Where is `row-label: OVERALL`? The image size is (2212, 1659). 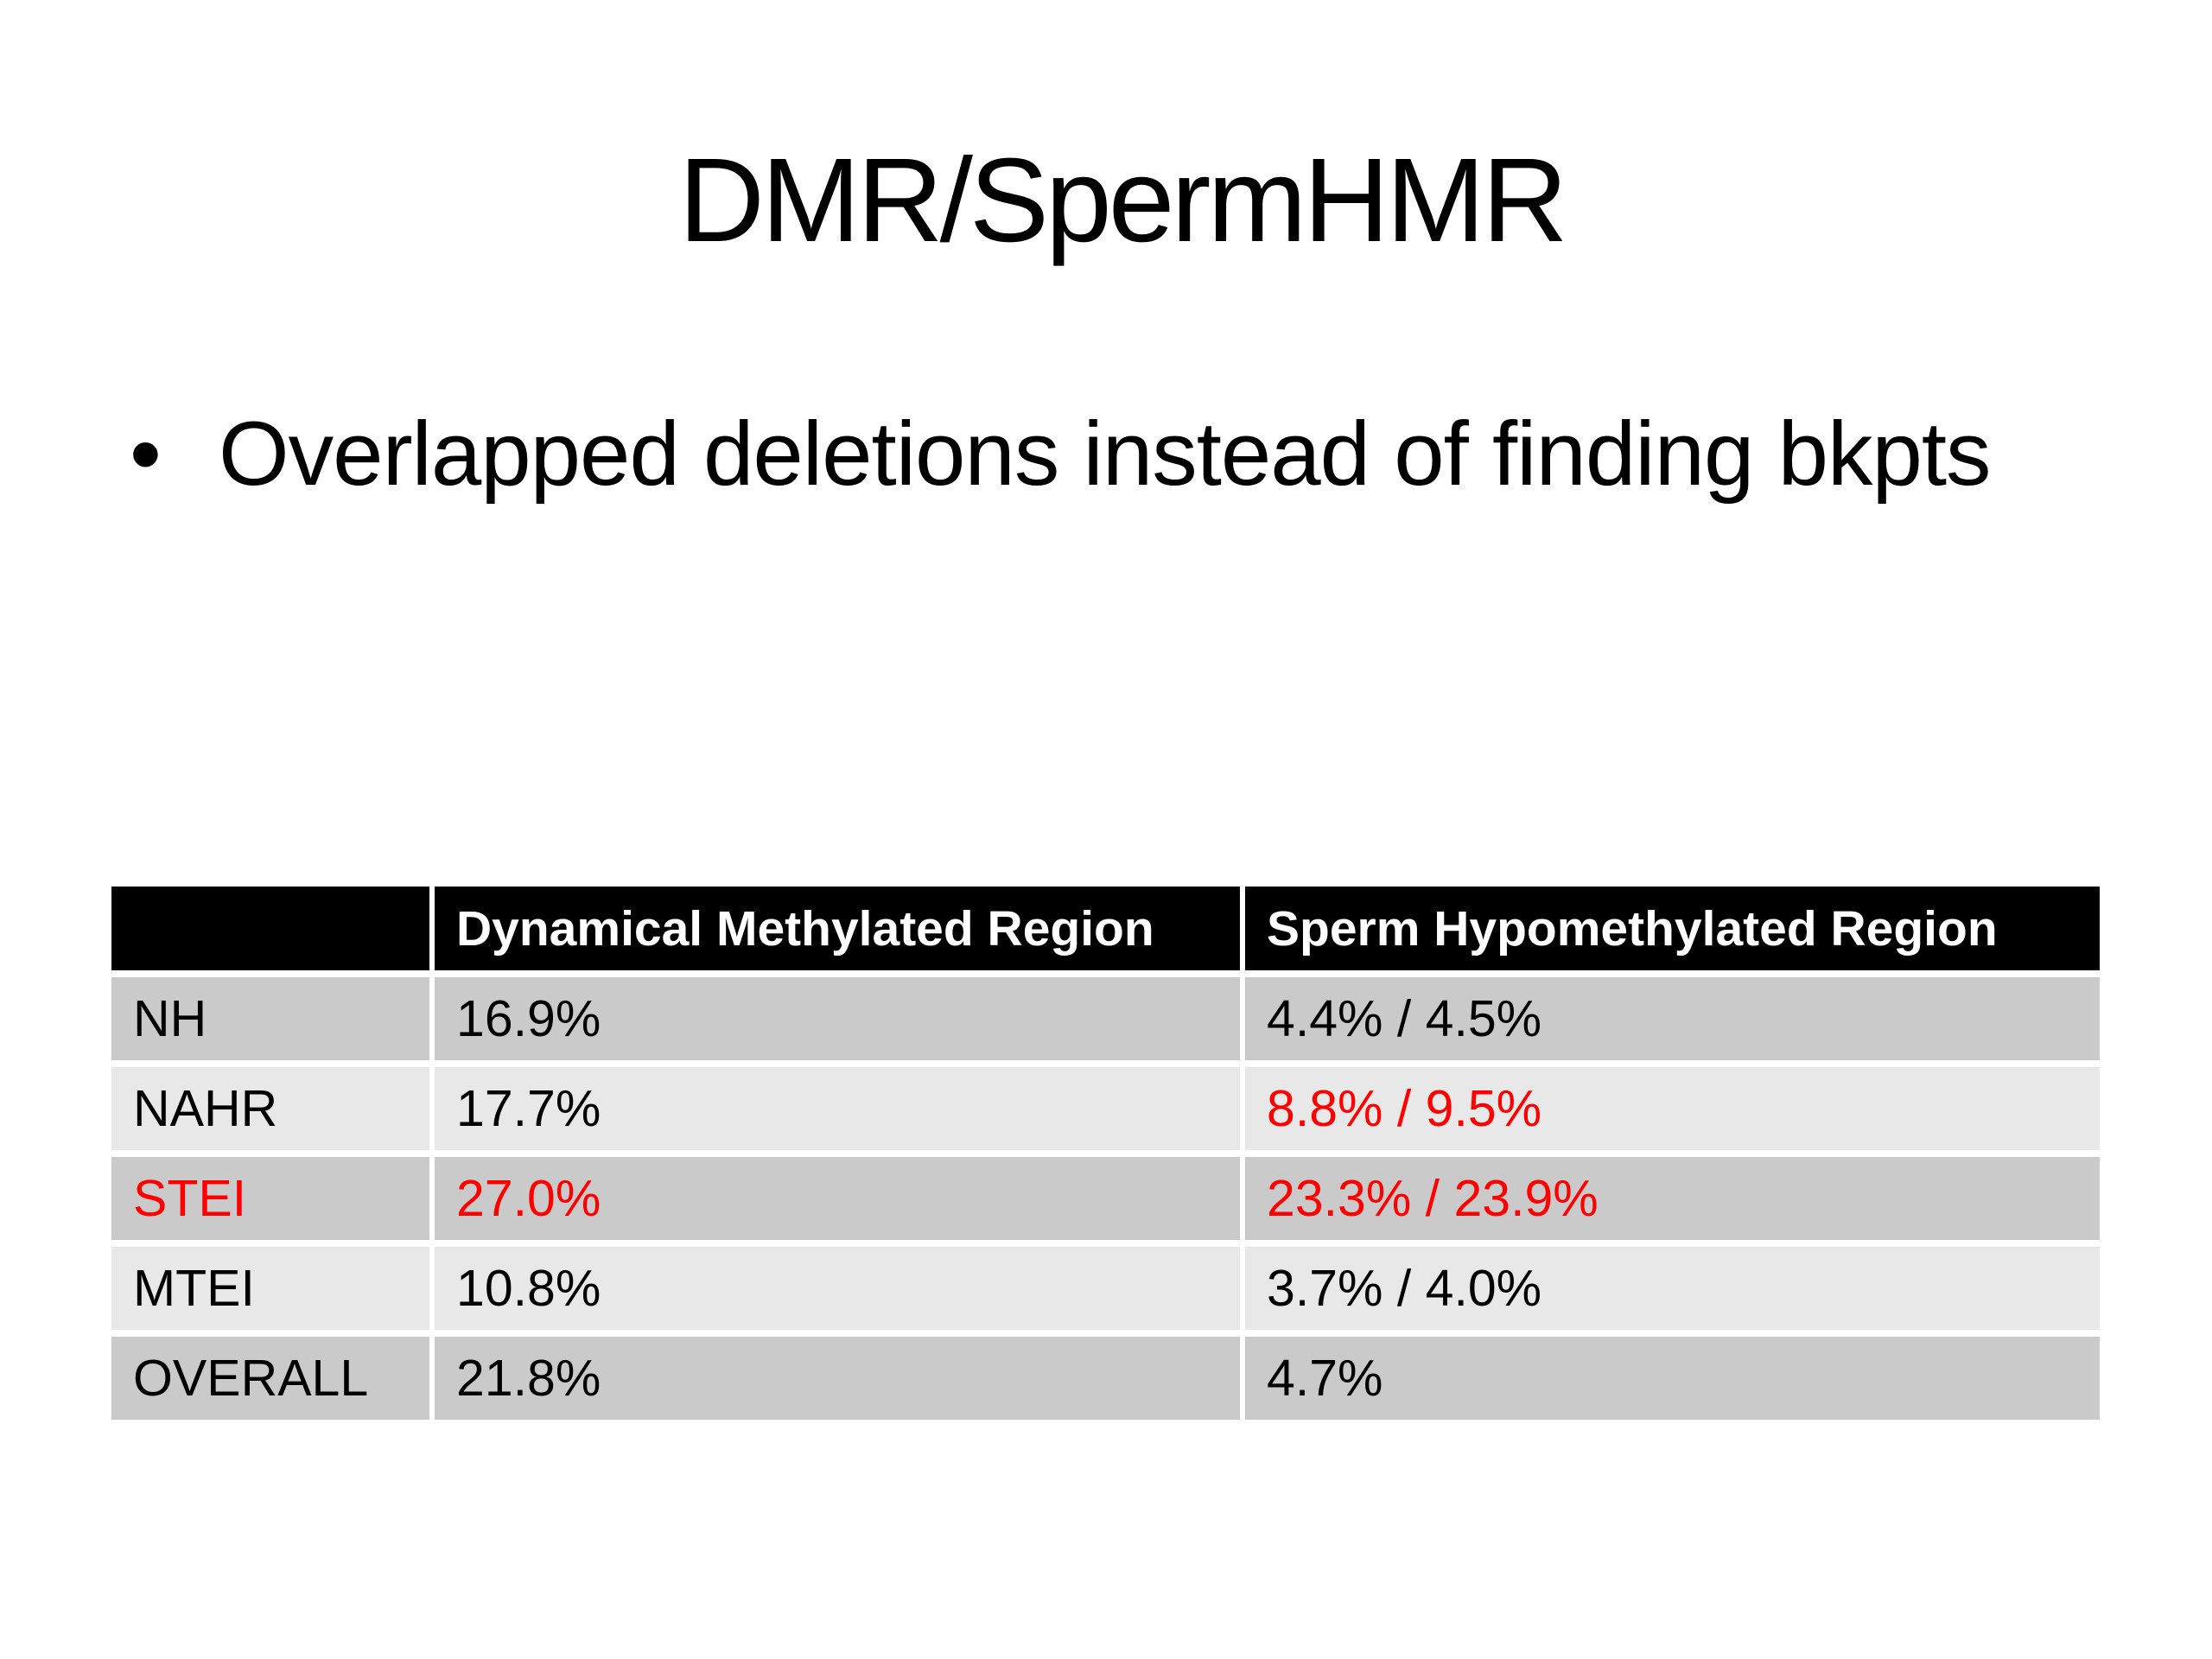
row-label: OVERALL is located at coordinates (270, 1378).